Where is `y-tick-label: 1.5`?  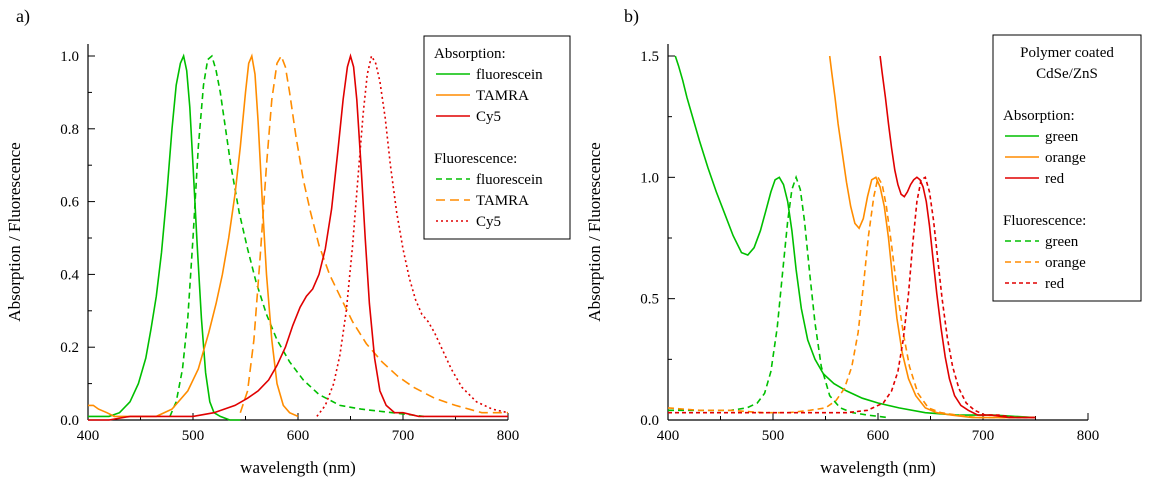
y-tick-label: 1.5 is located at coordinates (649, 57).